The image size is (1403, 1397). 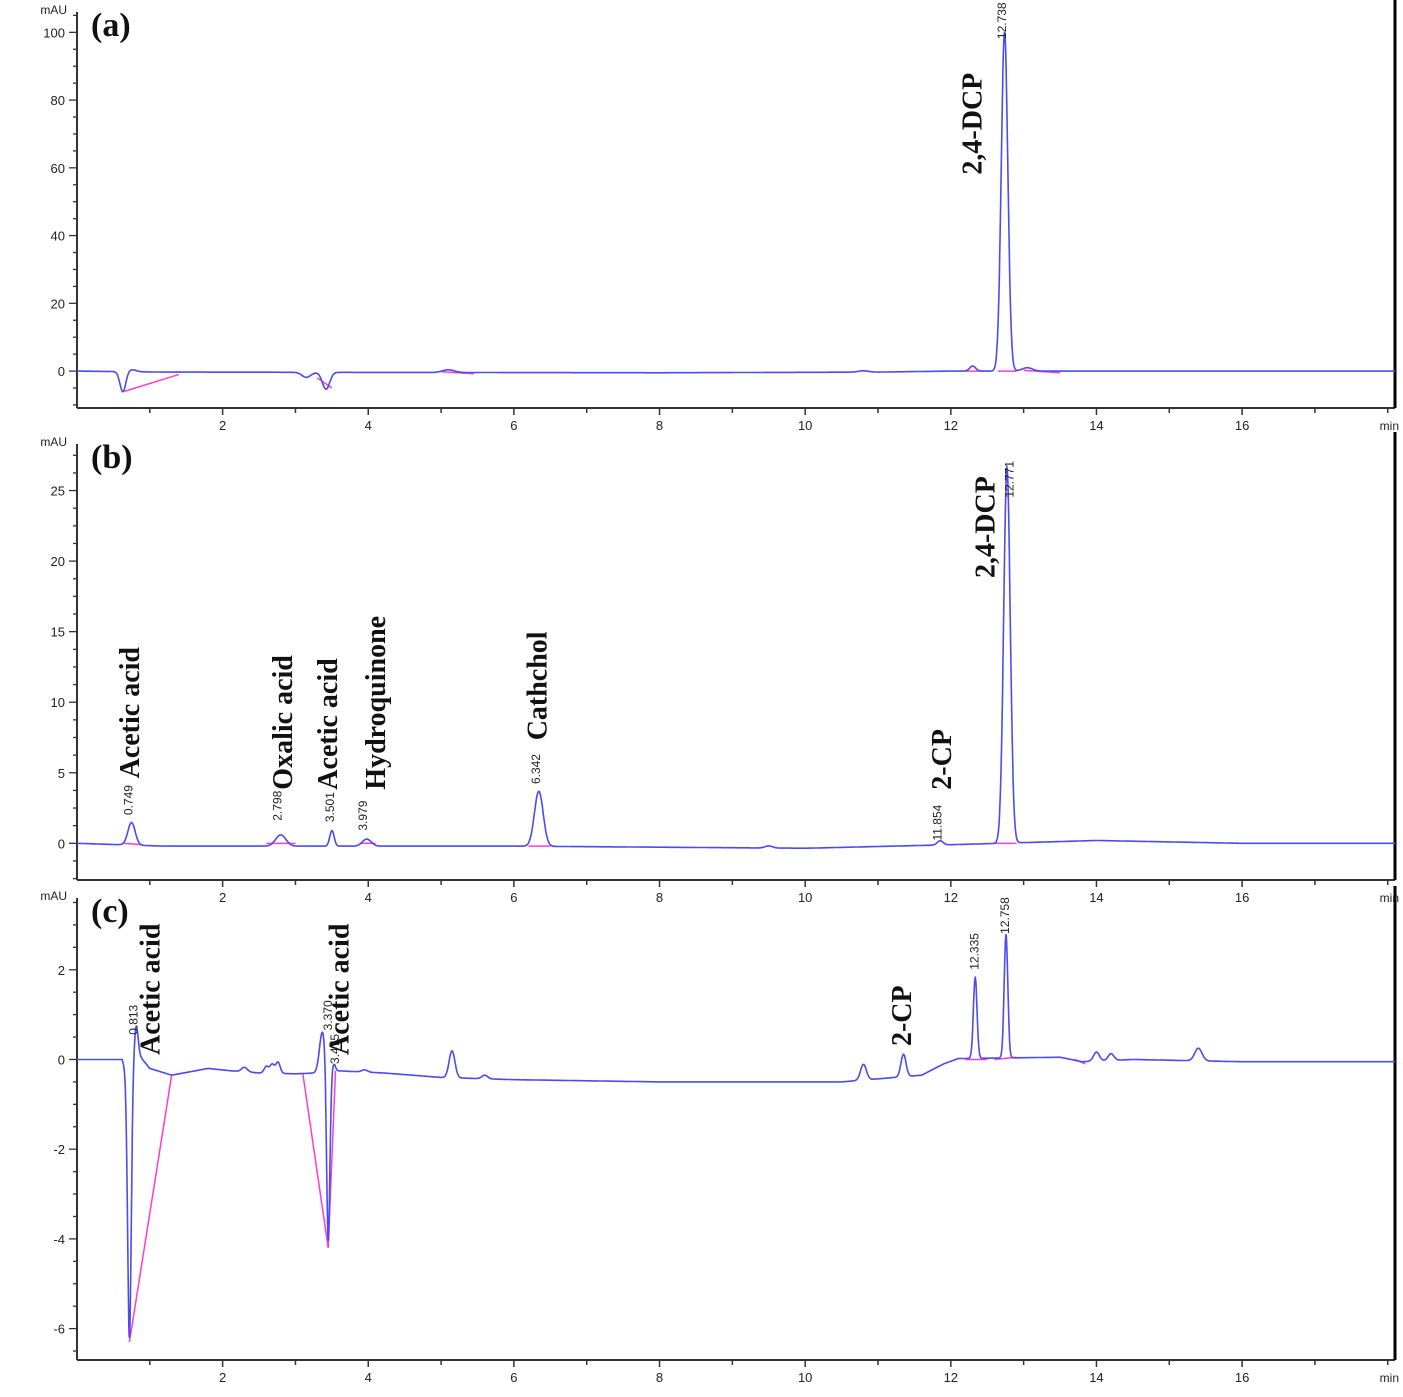 What do you see at coordinates (1009, 479) in the screenshot?
I see `retention-time-label: 12.771` at bounding box center [1009, 479].